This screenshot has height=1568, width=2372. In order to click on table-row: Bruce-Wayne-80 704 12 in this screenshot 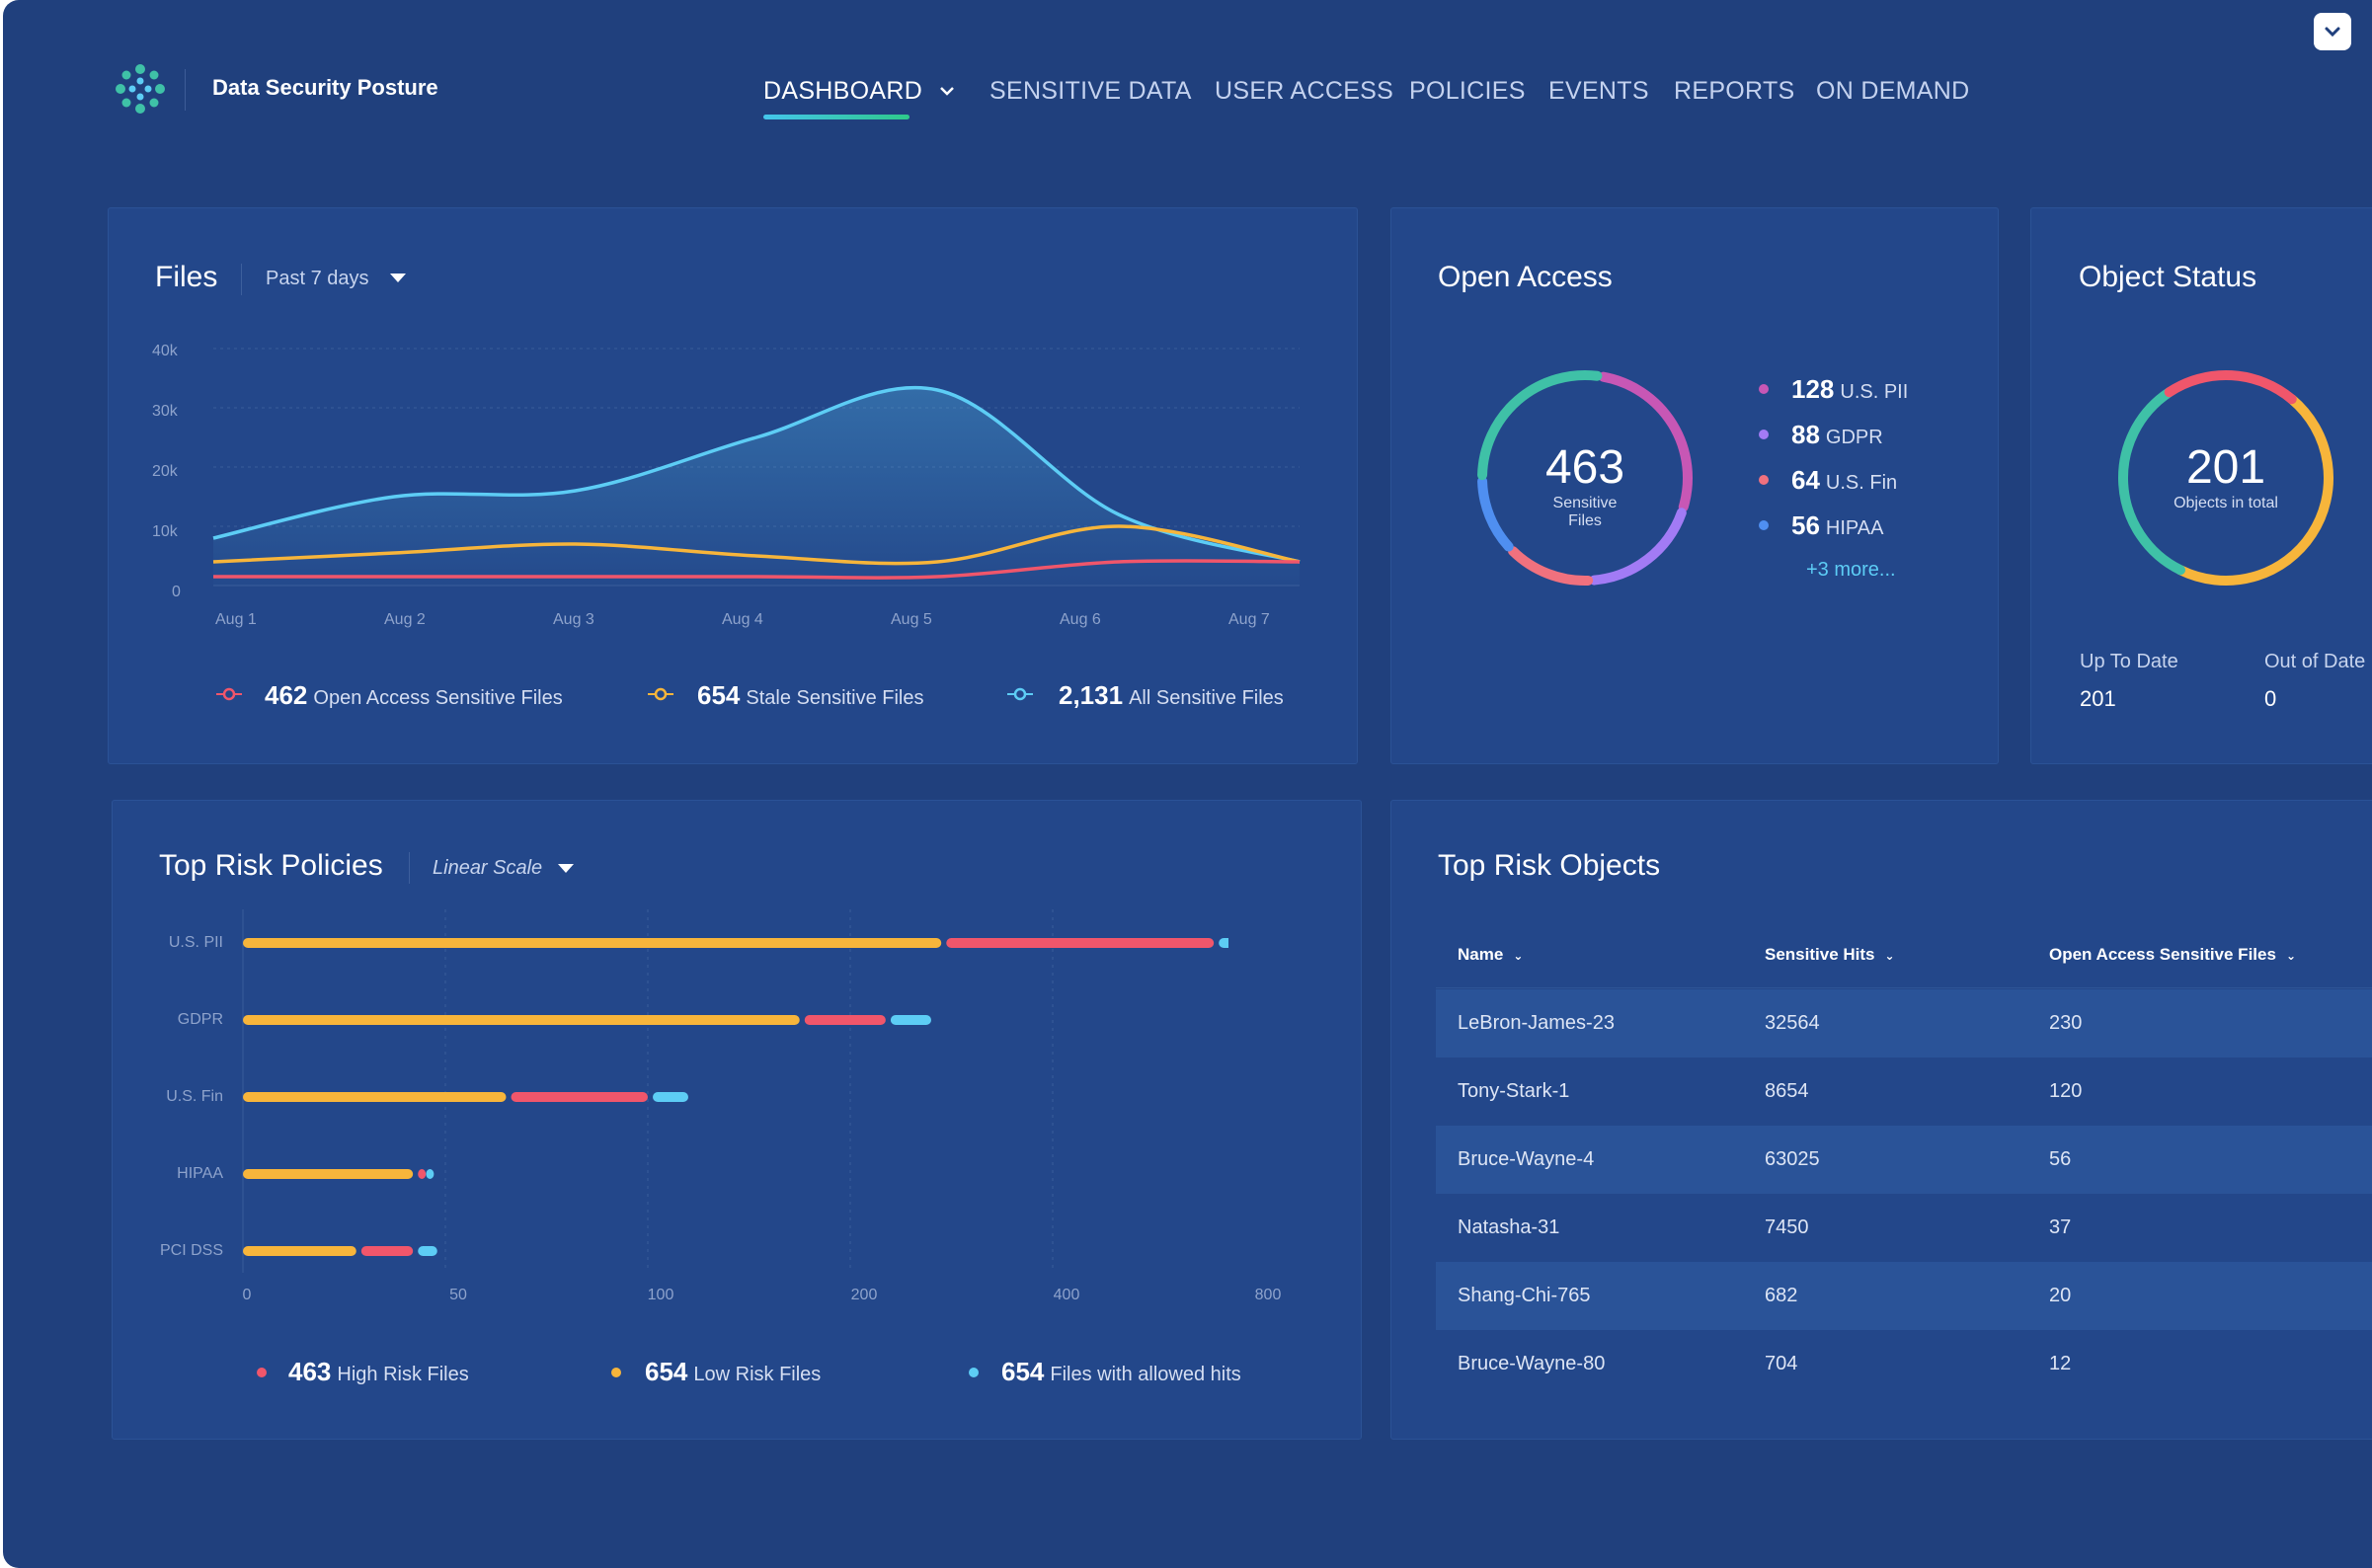, I will do `click(1904, 1364)`.